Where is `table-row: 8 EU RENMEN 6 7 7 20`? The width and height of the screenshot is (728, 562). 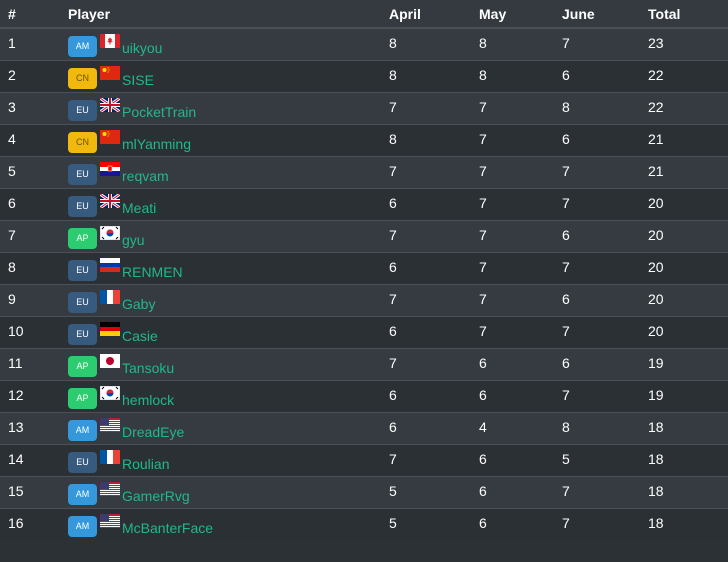
table-row: 8 EU RENMEN 6 7 7 20 is located at coordinates (364, 267).